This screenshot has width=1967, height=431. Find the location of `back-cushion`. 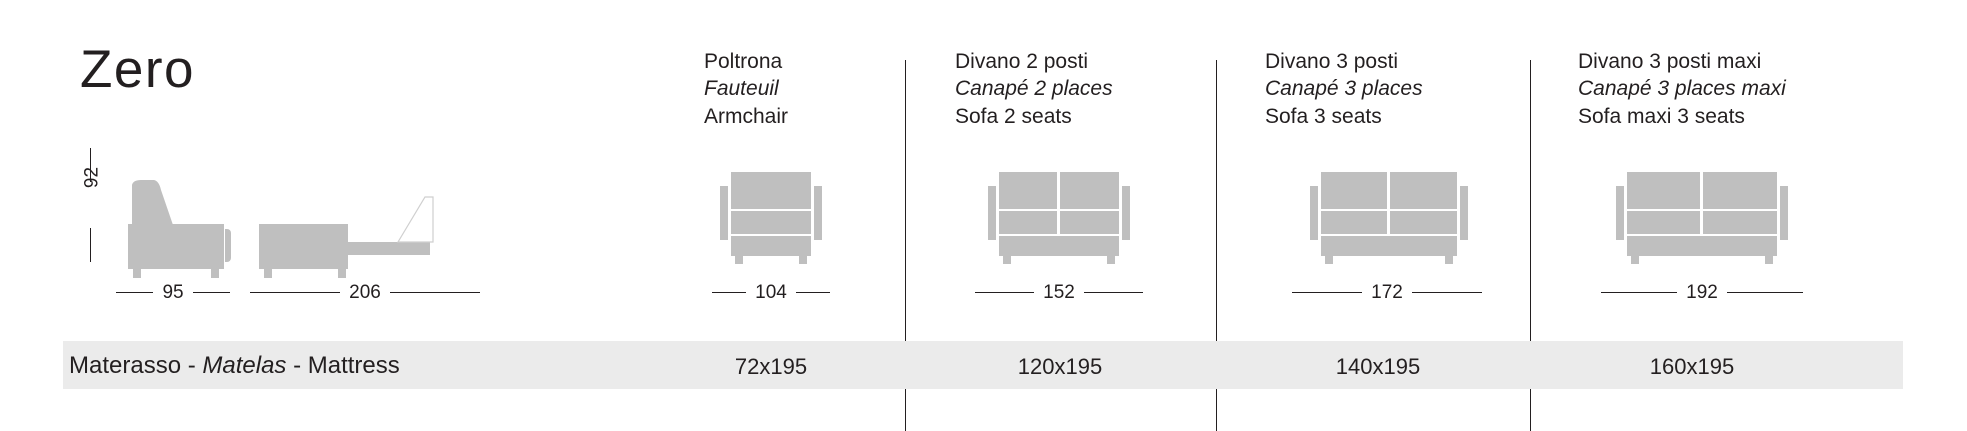

back-cushion is located at coordinates (771, 190).